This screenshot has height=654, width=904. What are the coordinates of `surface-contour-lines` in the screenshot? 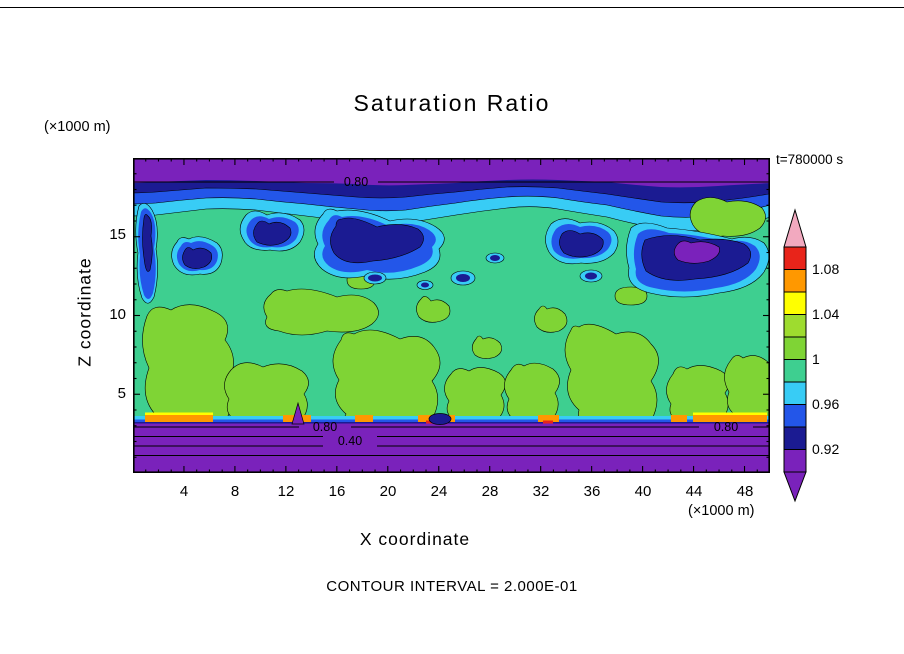 It's located at (451, 441).